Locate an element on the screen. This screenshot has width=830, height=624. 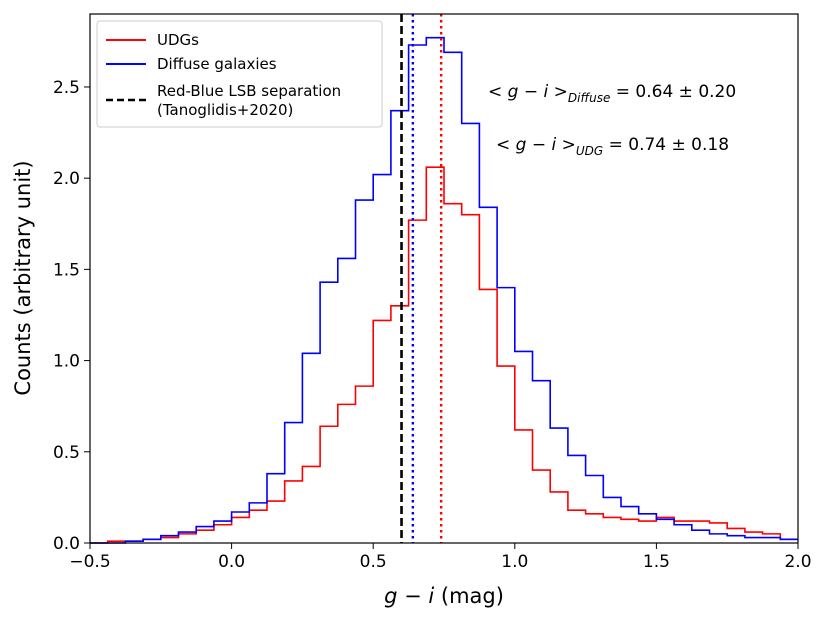
x-tick-label: 0.5 is located at coordinates (373, 562).